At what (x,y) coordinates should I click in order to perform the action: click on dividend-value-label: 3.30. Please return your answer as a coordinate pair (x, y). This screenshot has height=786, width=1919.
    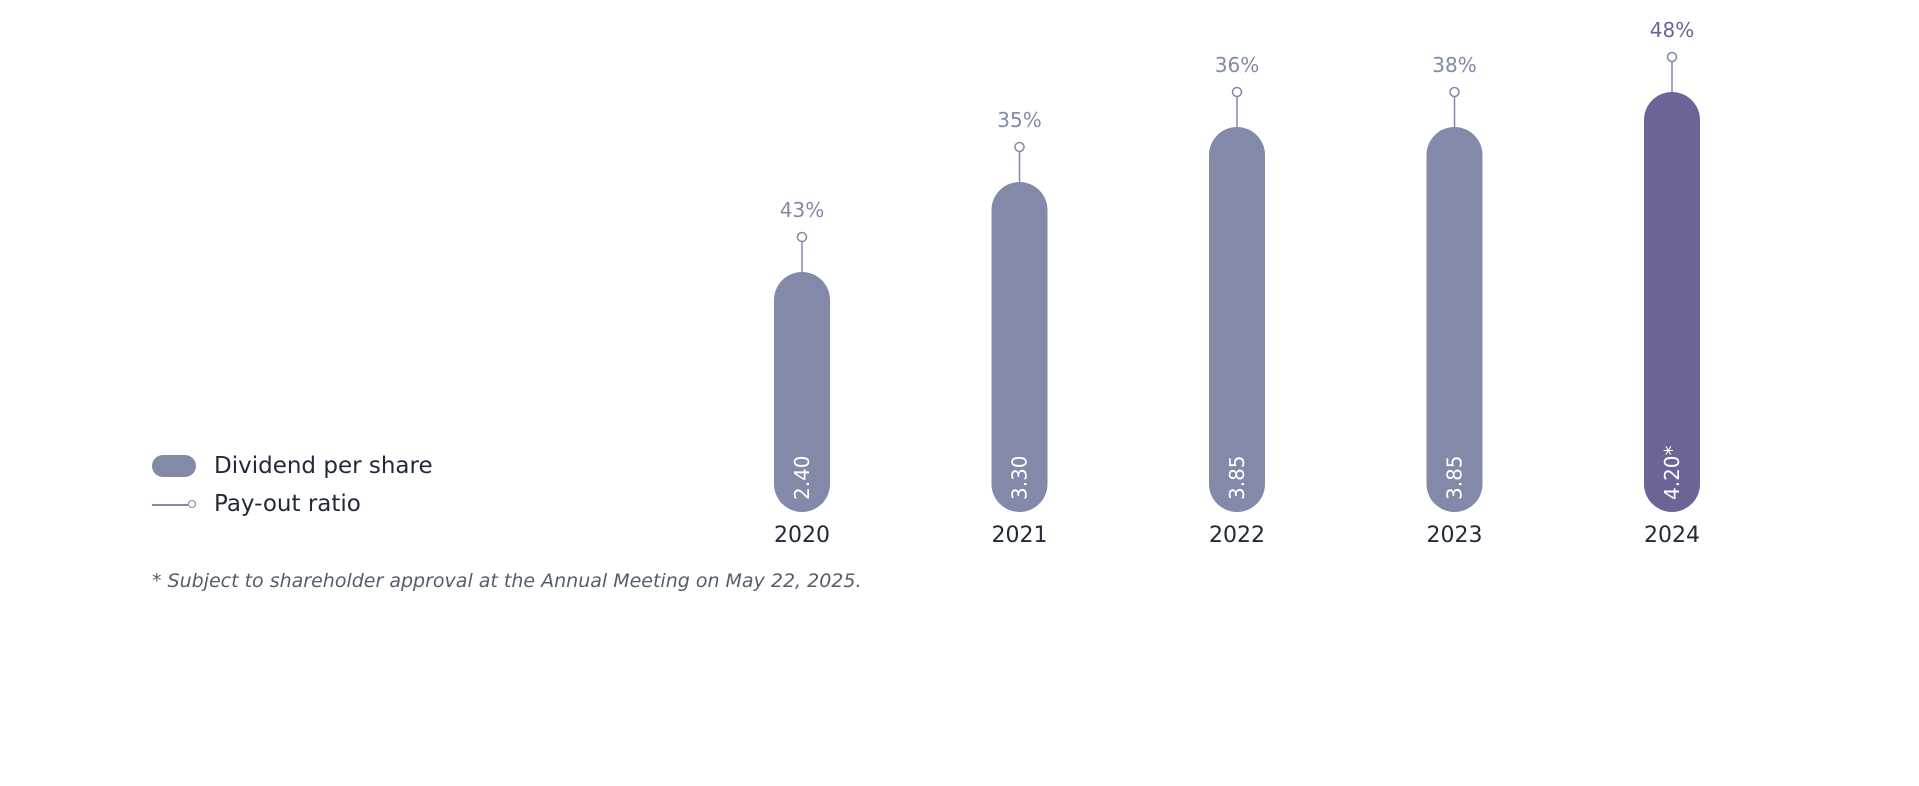
    Looking at the image, I should click on (1020, 477).